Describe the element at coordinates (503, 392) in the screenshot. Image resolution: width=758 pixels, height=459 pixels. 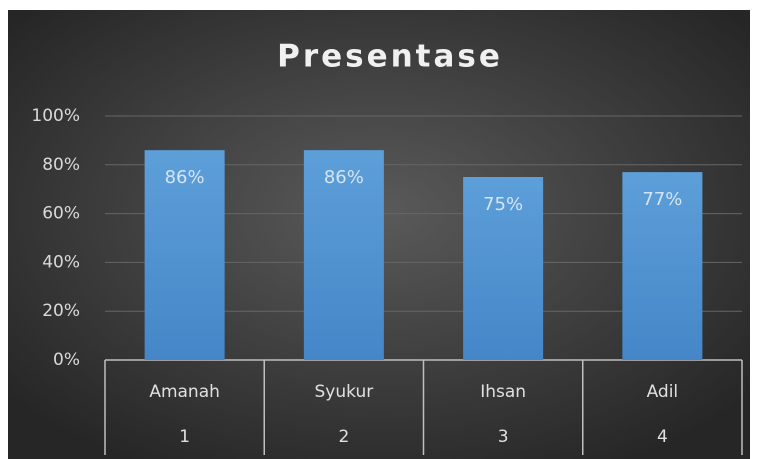
I see `x-tick-label: Ihsan` at that location.